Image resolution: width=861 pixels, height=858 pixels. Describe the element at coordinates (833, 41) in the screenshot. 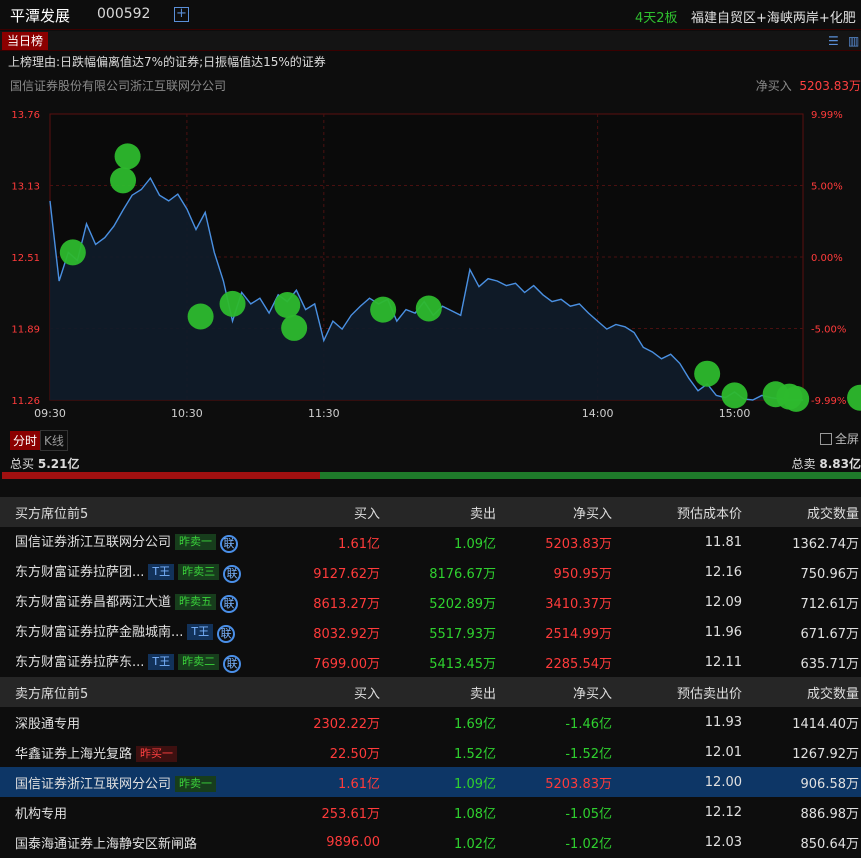

I see `list-icon: ☰` at that location.